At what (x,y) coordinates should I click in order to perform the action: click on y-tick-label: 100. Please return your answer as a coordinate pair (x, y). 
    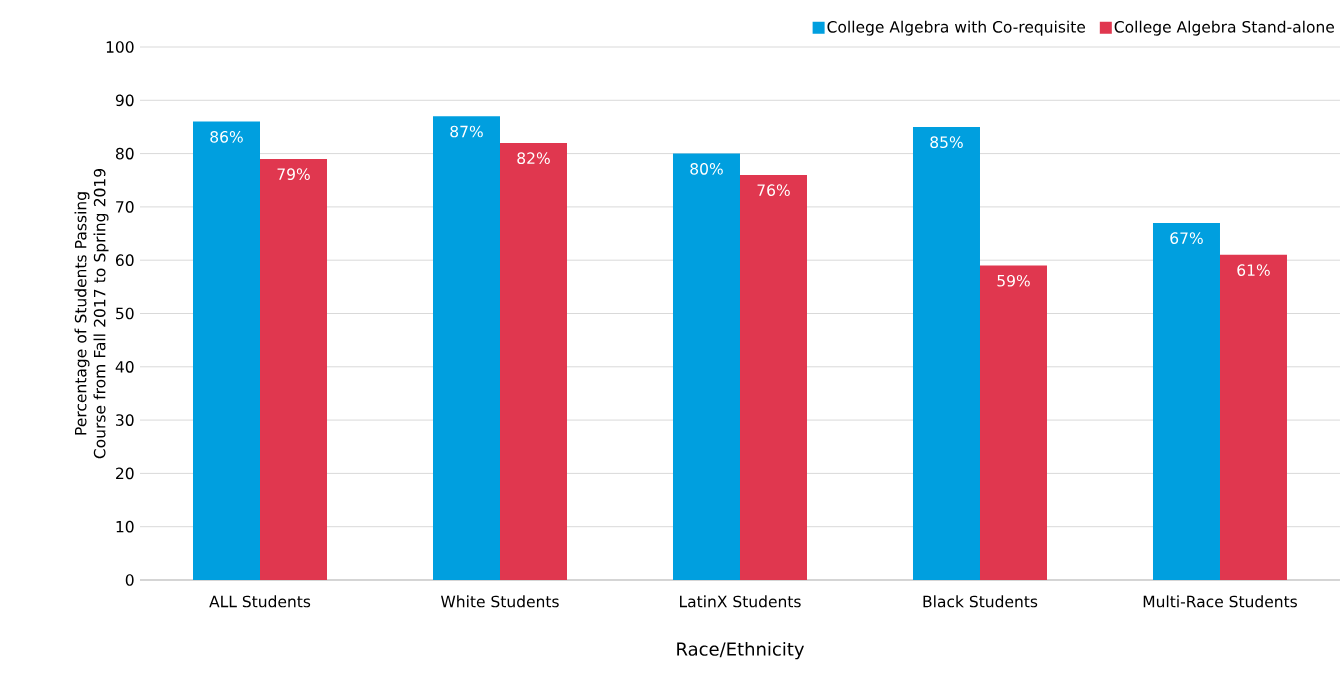
    Looking at the image, I should click on (120, 47).